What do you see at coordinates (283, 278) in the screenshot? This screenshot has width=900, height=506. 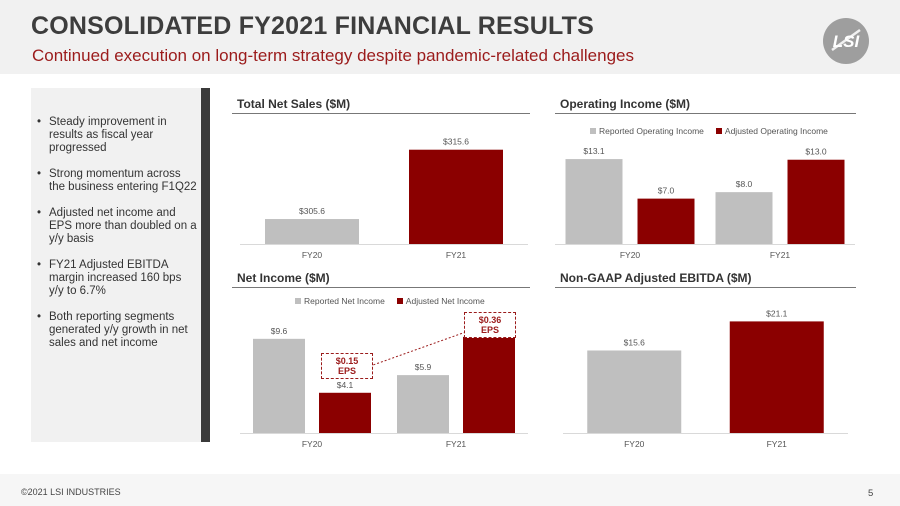 I see `net-income-title: Net Income ($M)` at bounding box center [283, 278].